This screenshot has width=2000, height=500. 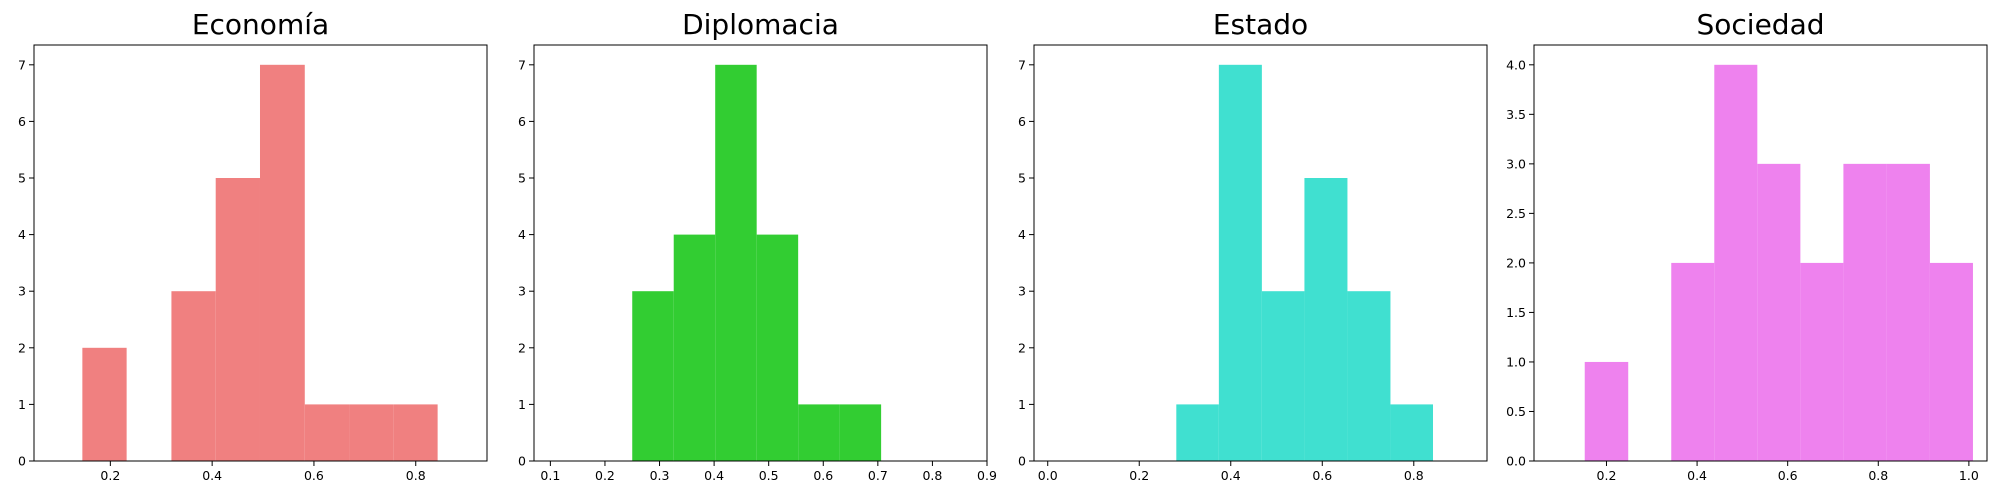 What do you see at coordinates (1516, 114) in the screenshot?
I see `y-tick-label: 3.5` at bounding box center [1516, 114].